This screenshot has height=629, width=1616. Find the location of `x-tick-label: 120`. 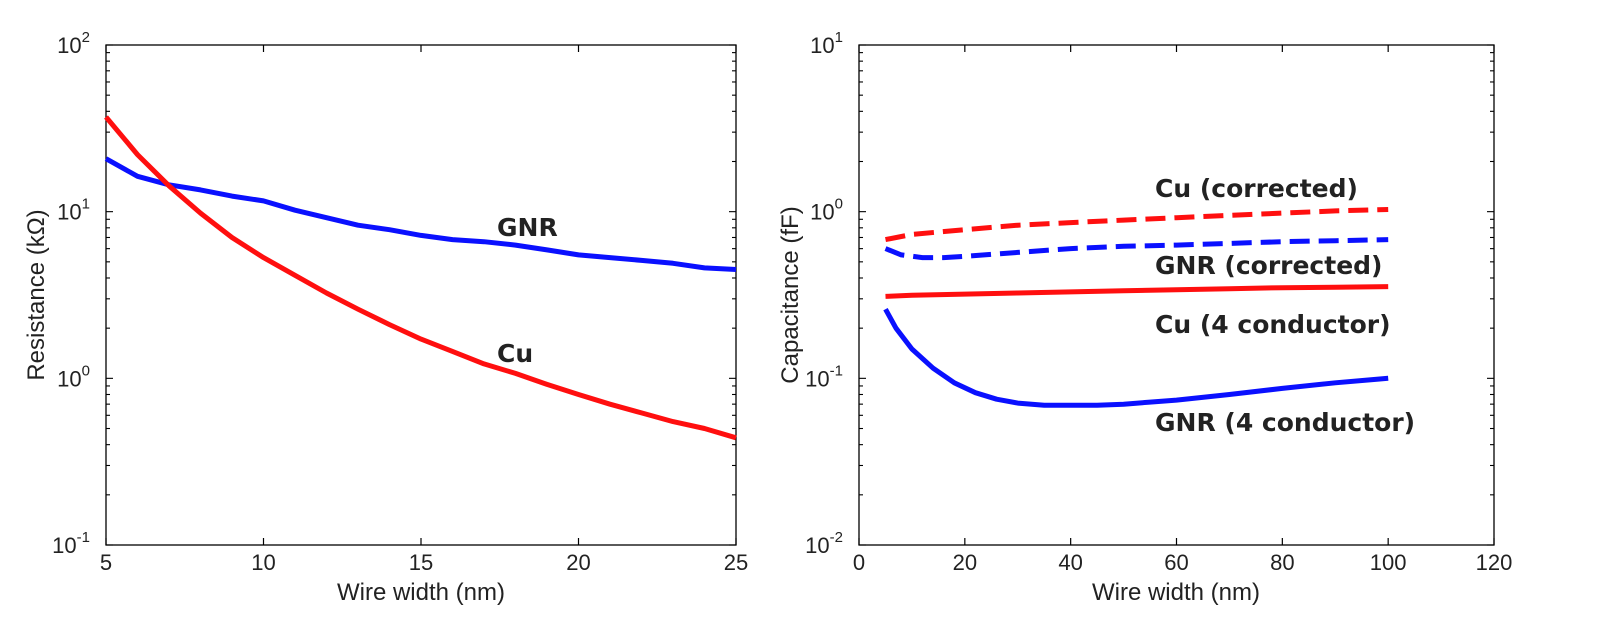

x-tick-label: 120 is located at coordinates (1494, 562).